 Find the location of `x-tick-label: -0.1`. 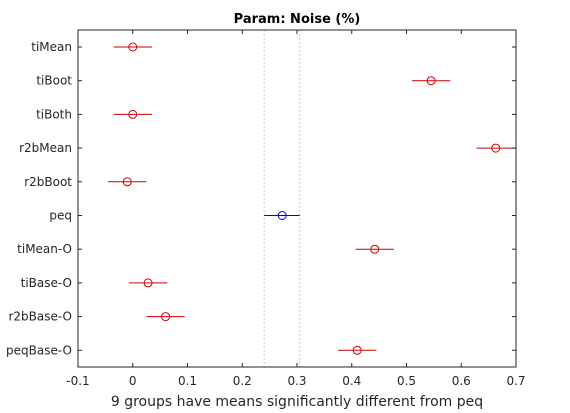

x-tick-label: -0.1 is located at coordinates (77, 381).